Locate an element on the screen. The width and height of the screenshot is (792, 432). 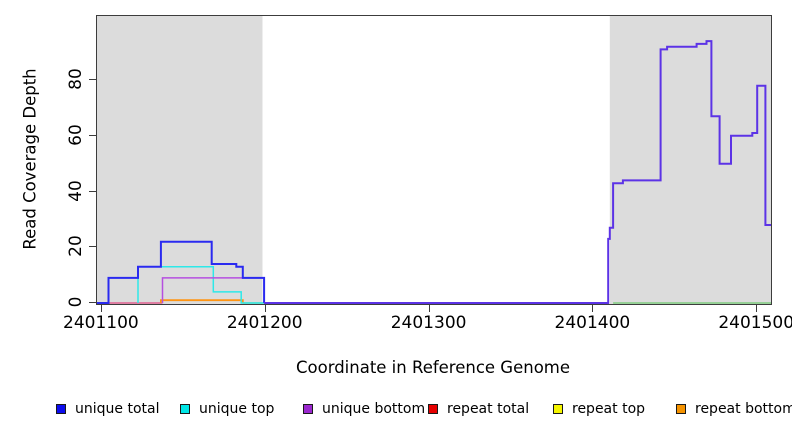
x-tick-label: 2401400 is located at coordinates (592, 323).